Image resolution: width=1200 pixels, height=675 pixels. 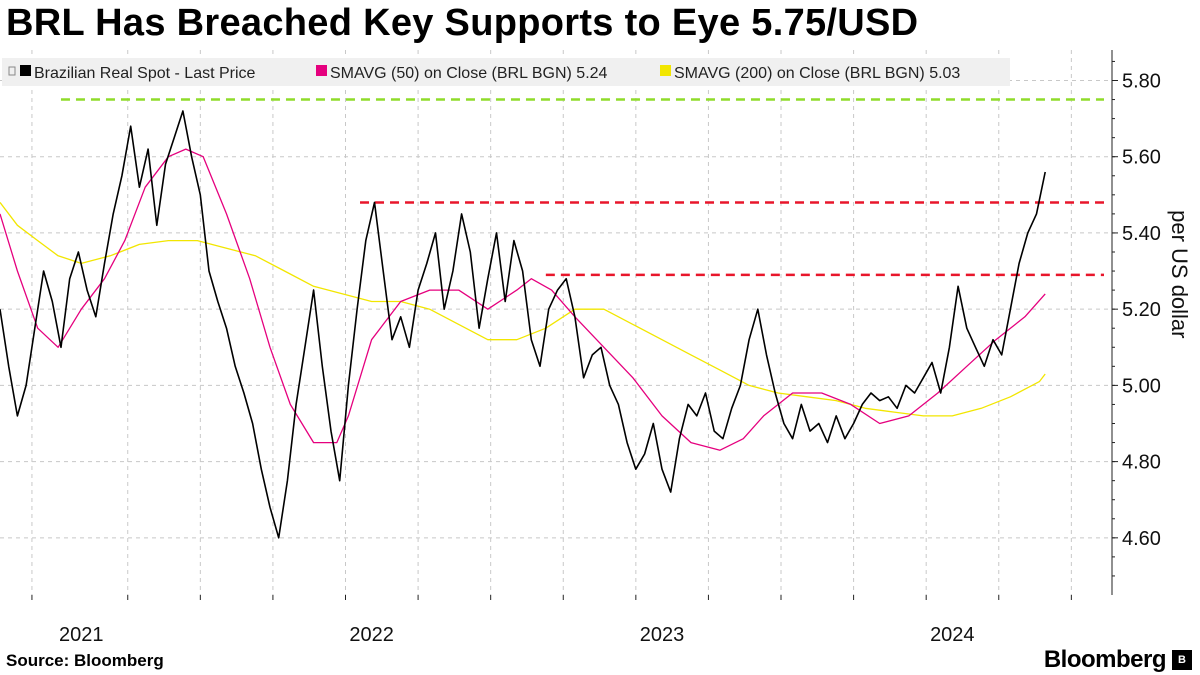 What do you see at coordinates (469, 73) in the screenshot?
I see `legend-label: SMAVG (50) on Close (BRL BGN) 5.24` at bounding box center [469, 73].